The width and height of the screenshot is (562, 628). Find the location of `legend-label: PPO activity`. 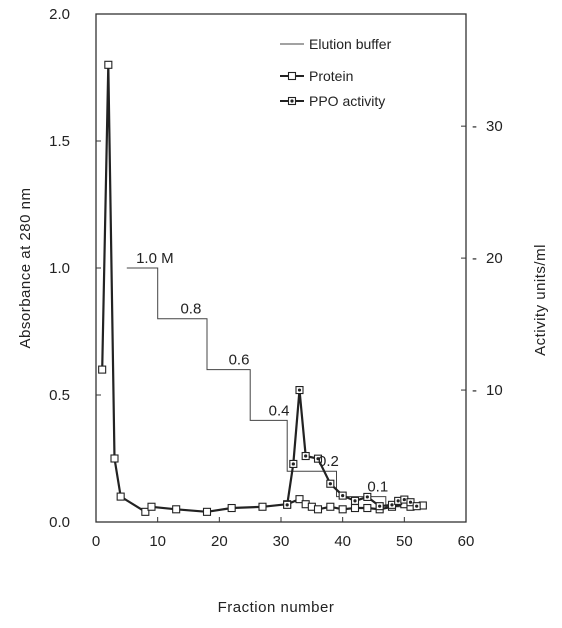

legend-label: PPO activity is located at coordinates (347, 101).